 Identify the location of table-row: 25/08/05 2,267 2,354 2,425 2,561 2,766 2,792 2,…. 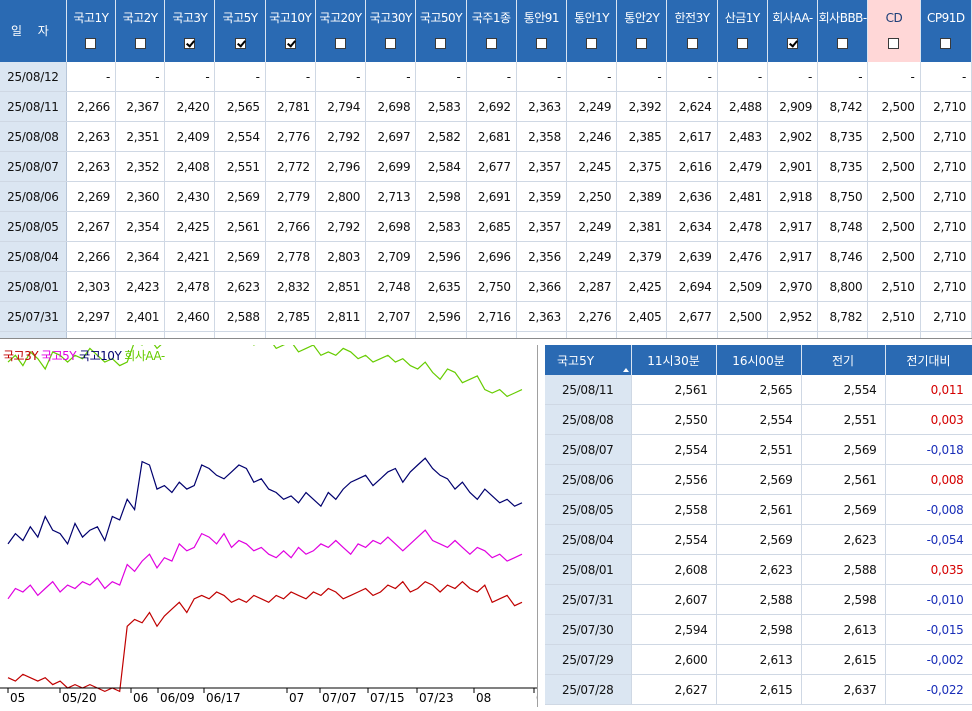
(486, 226).